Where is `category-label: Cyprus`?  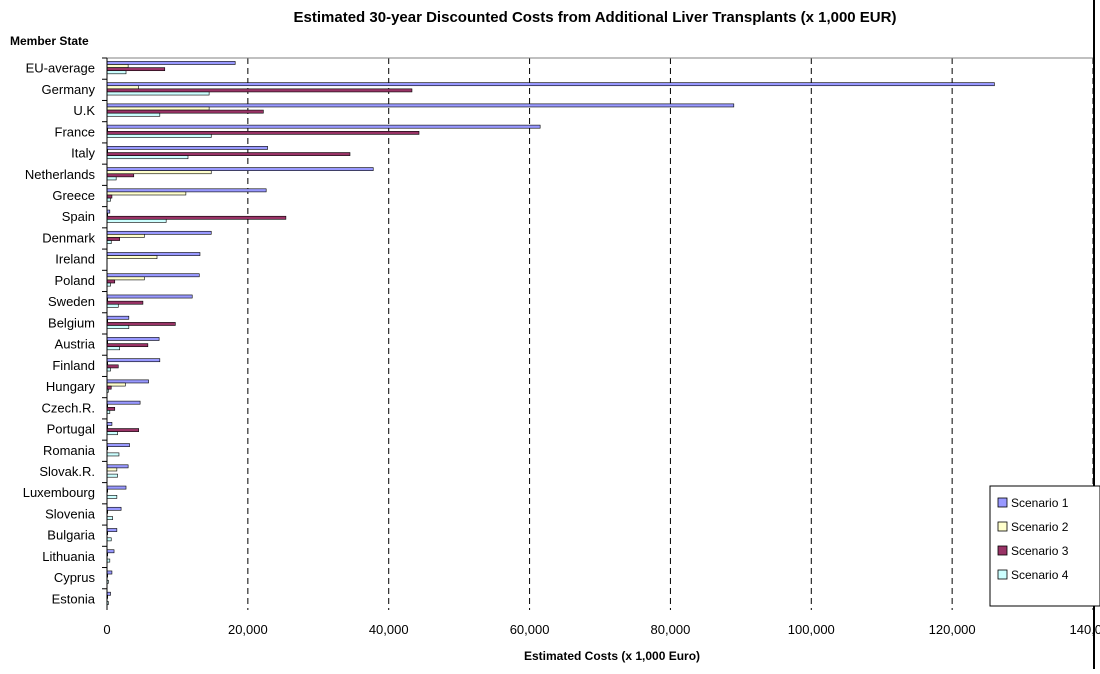 category-label: Cyprus is located at coordinates (75, 577).